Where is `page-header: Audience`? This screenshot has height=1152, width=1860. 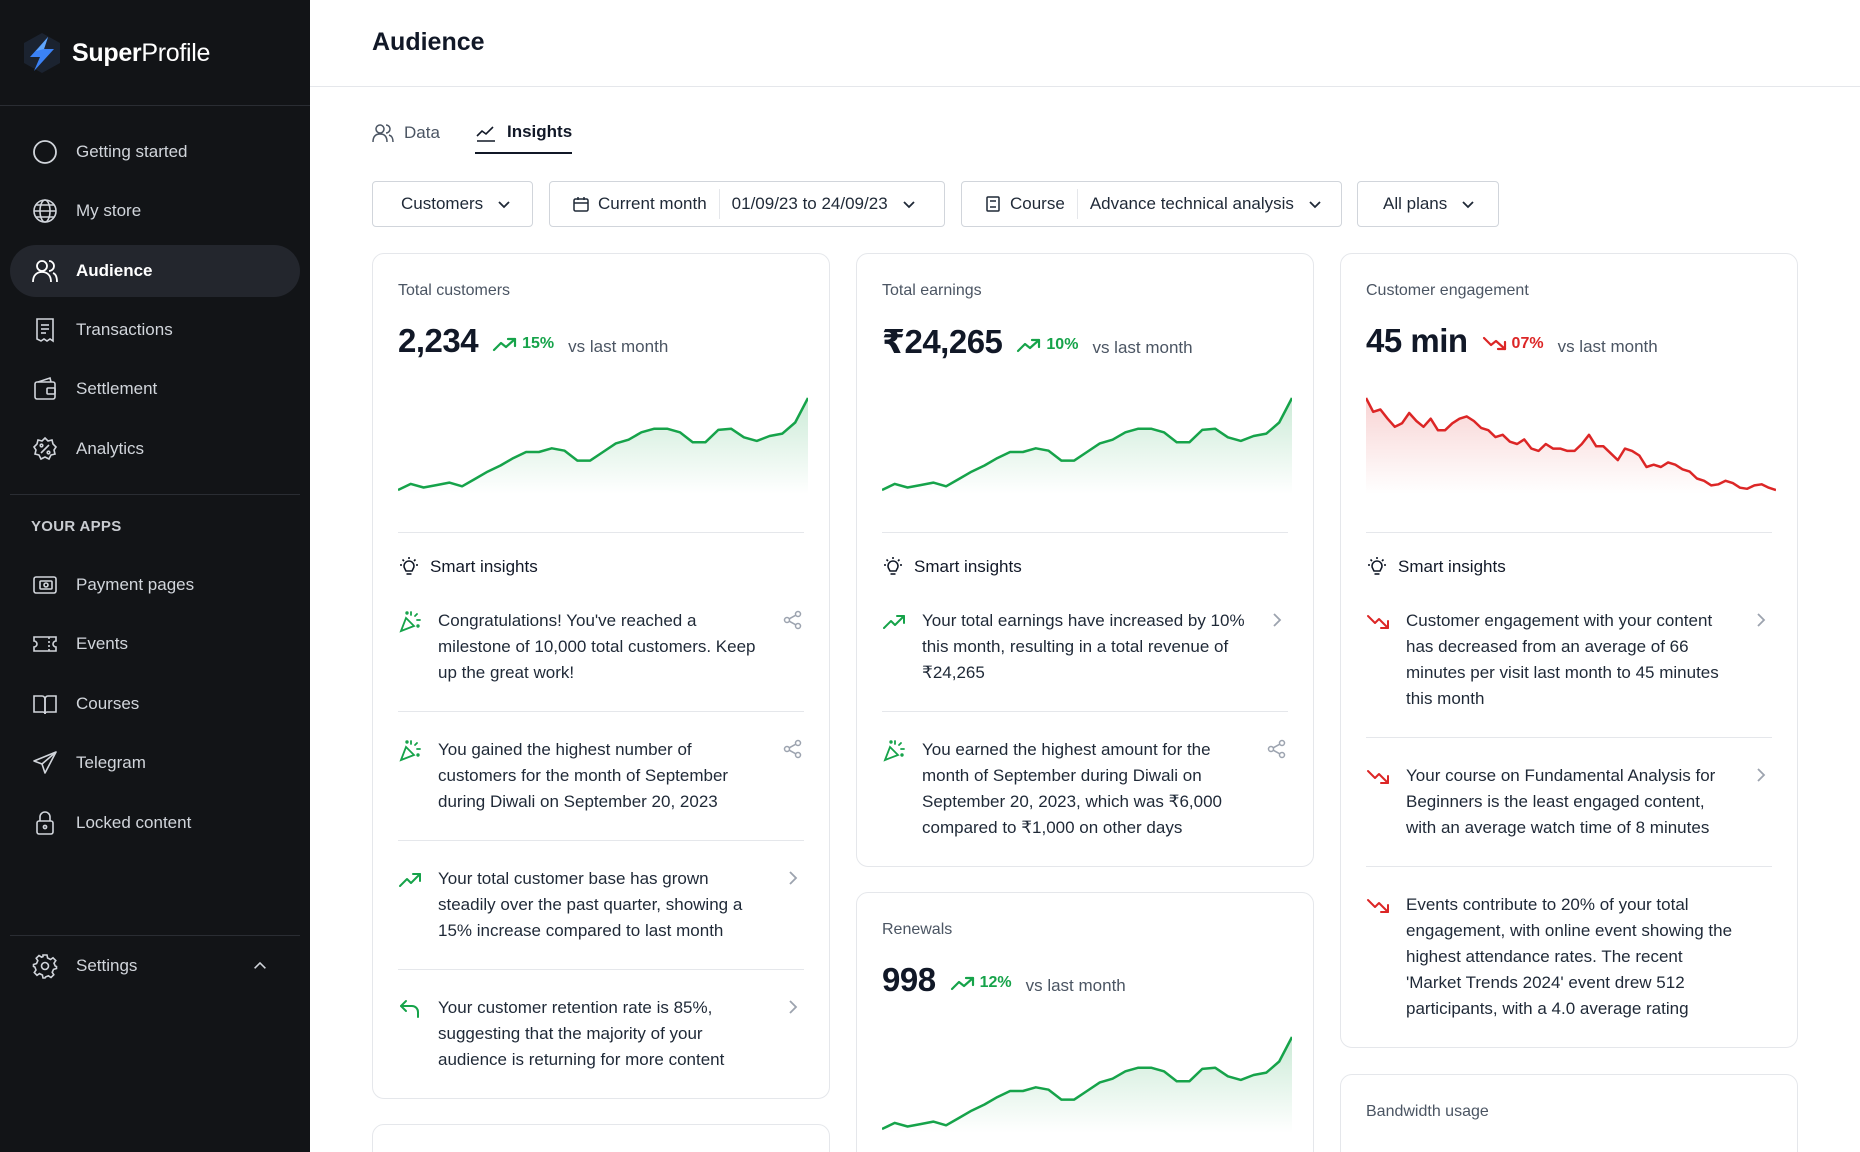 page-header: Audience is located at coordinates (1085, 43).